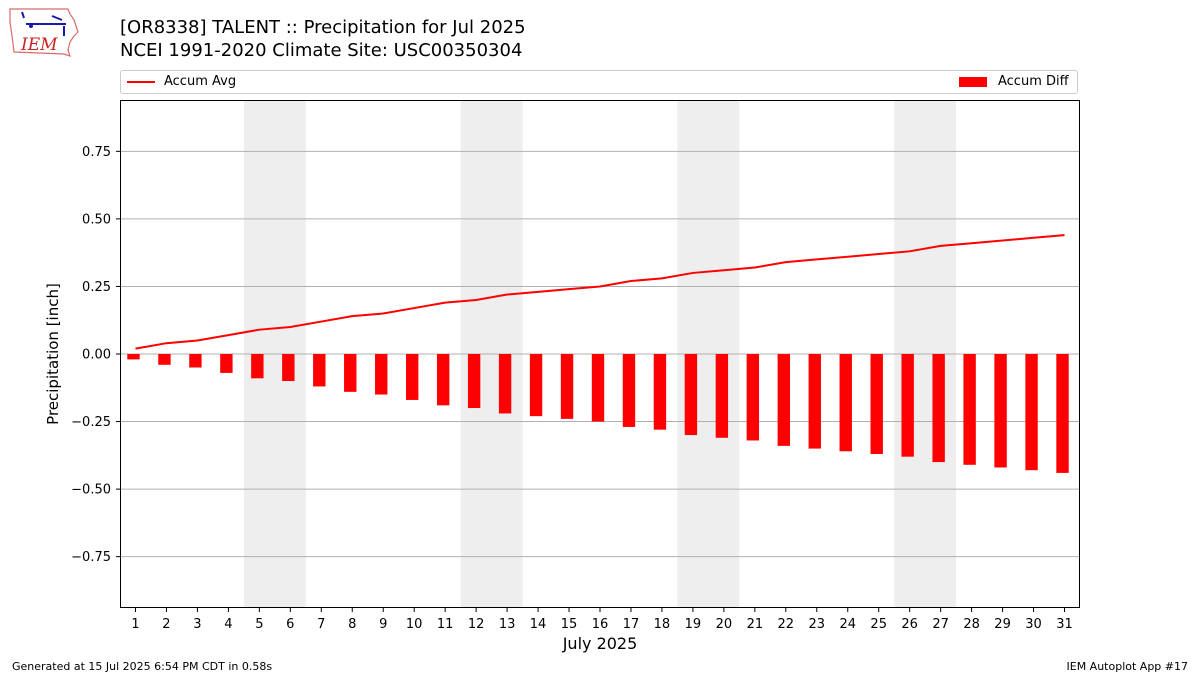 The width and height of the screenshot is (1200, 675). Describe the element at coordinates (724, 624) in the screenshot. I see `x-tick-label: 20` at that location.